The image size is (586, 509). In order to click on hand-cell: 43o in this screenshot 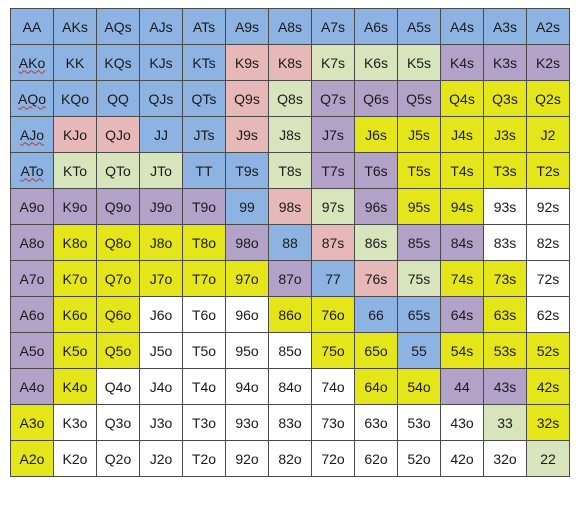, I will do `click(462, 422)`.